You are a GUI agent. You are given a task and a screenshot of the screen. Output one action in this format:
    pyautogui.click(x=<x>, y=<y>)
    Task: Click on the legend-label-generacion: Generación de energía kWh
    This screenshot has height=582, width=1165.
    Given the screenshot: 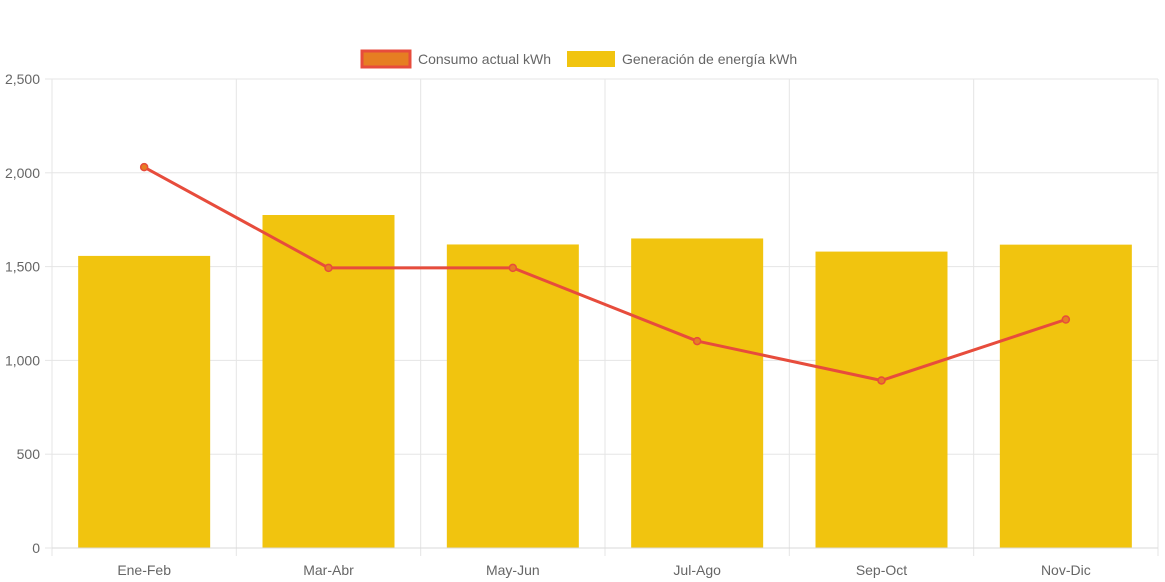 What is the action you would take?
    pyautogui.click(x=709, y=59)
    